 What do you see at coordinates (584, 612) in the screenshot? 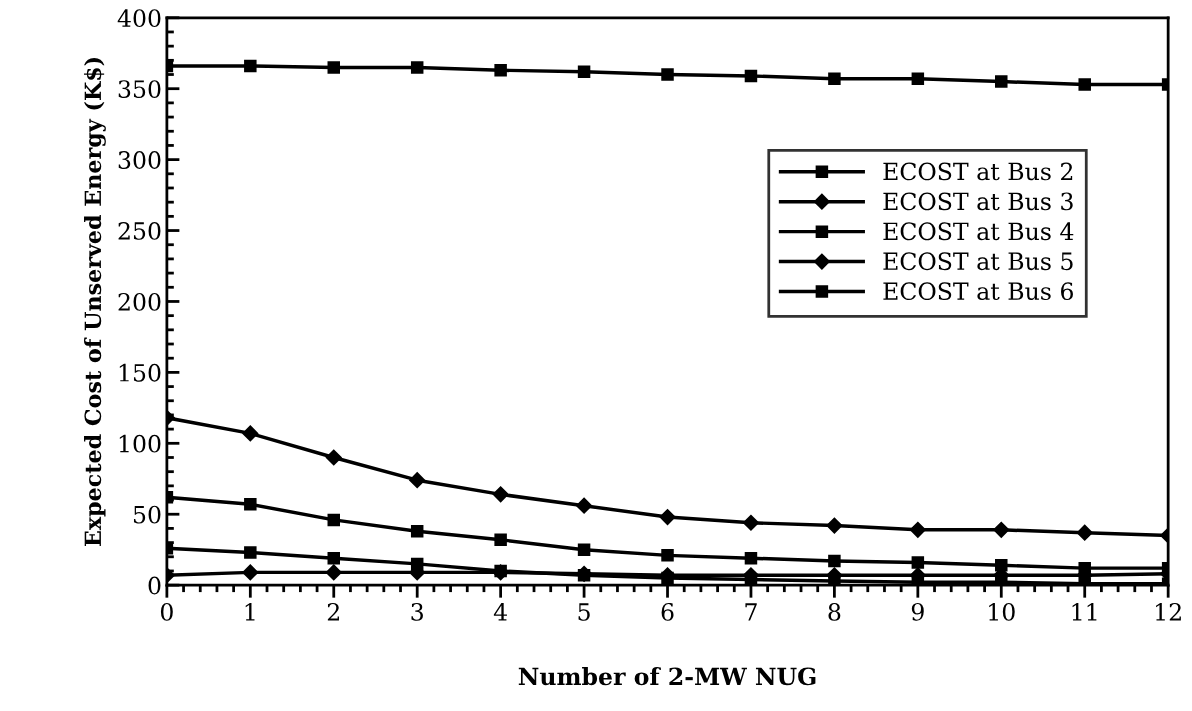
I see `x-tick-label: 5` at bounding box center [584, 612].